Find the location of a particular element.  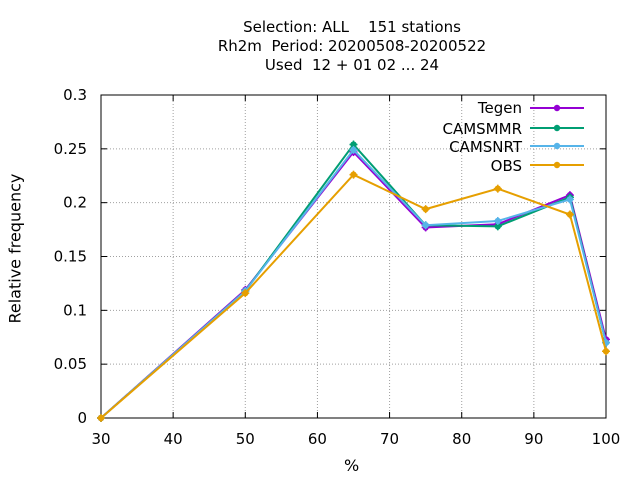

x-tick-label: 50 is located at coordinates (245, 439).